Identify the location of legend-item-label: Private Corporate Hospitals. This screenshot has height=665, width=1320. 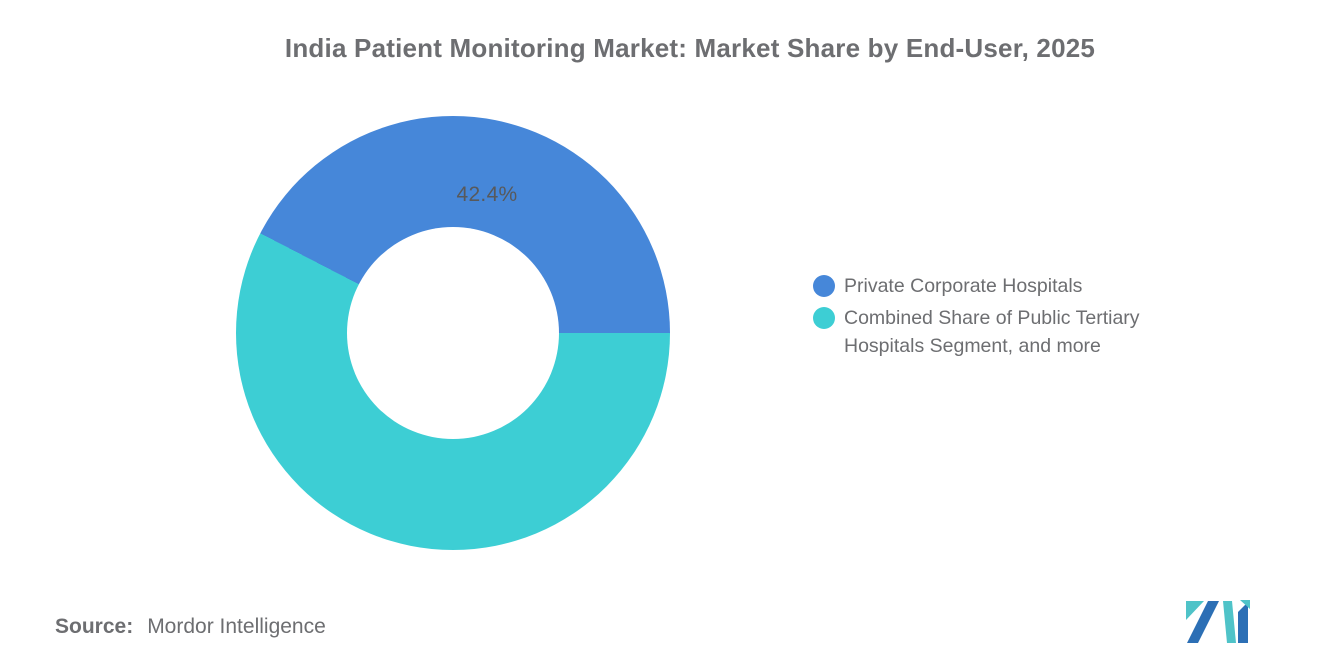
(963, 286).